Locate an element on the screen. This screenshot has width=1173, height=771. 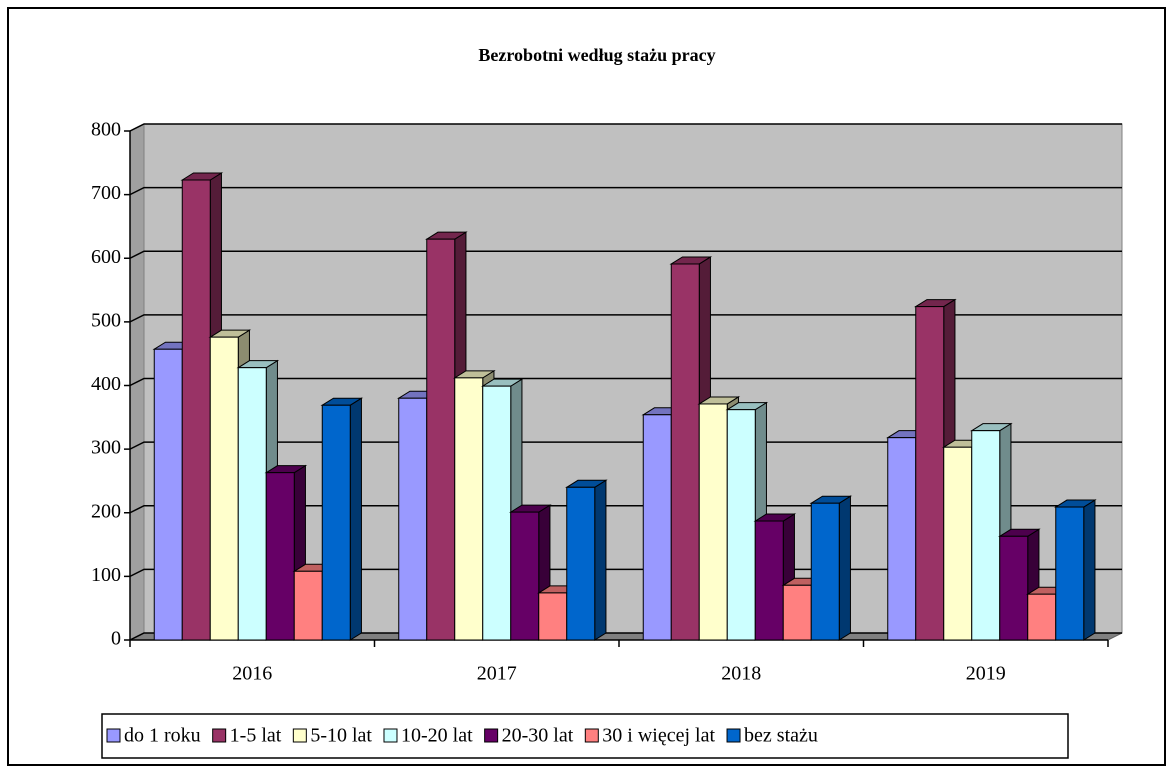
y-tick-label: 700 is located at coordinates (106, 193).